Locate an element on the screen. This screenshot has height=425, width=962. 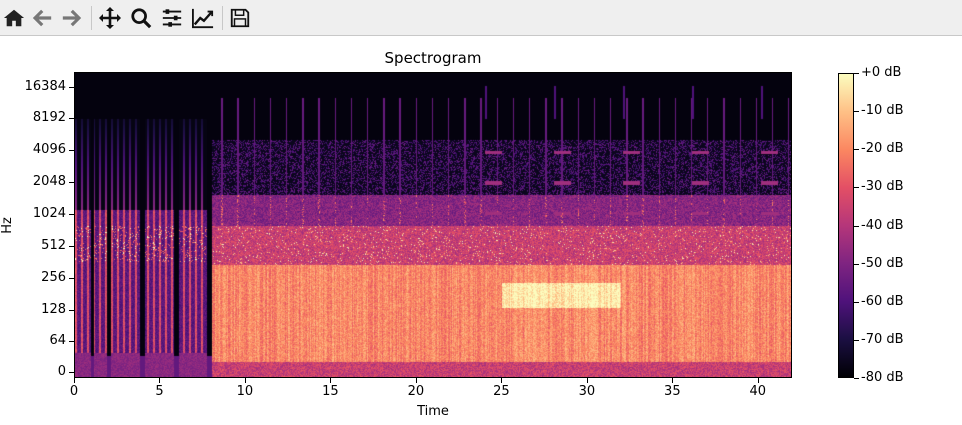
chart-title: Spectrogram is located at coordinates (433, 58).